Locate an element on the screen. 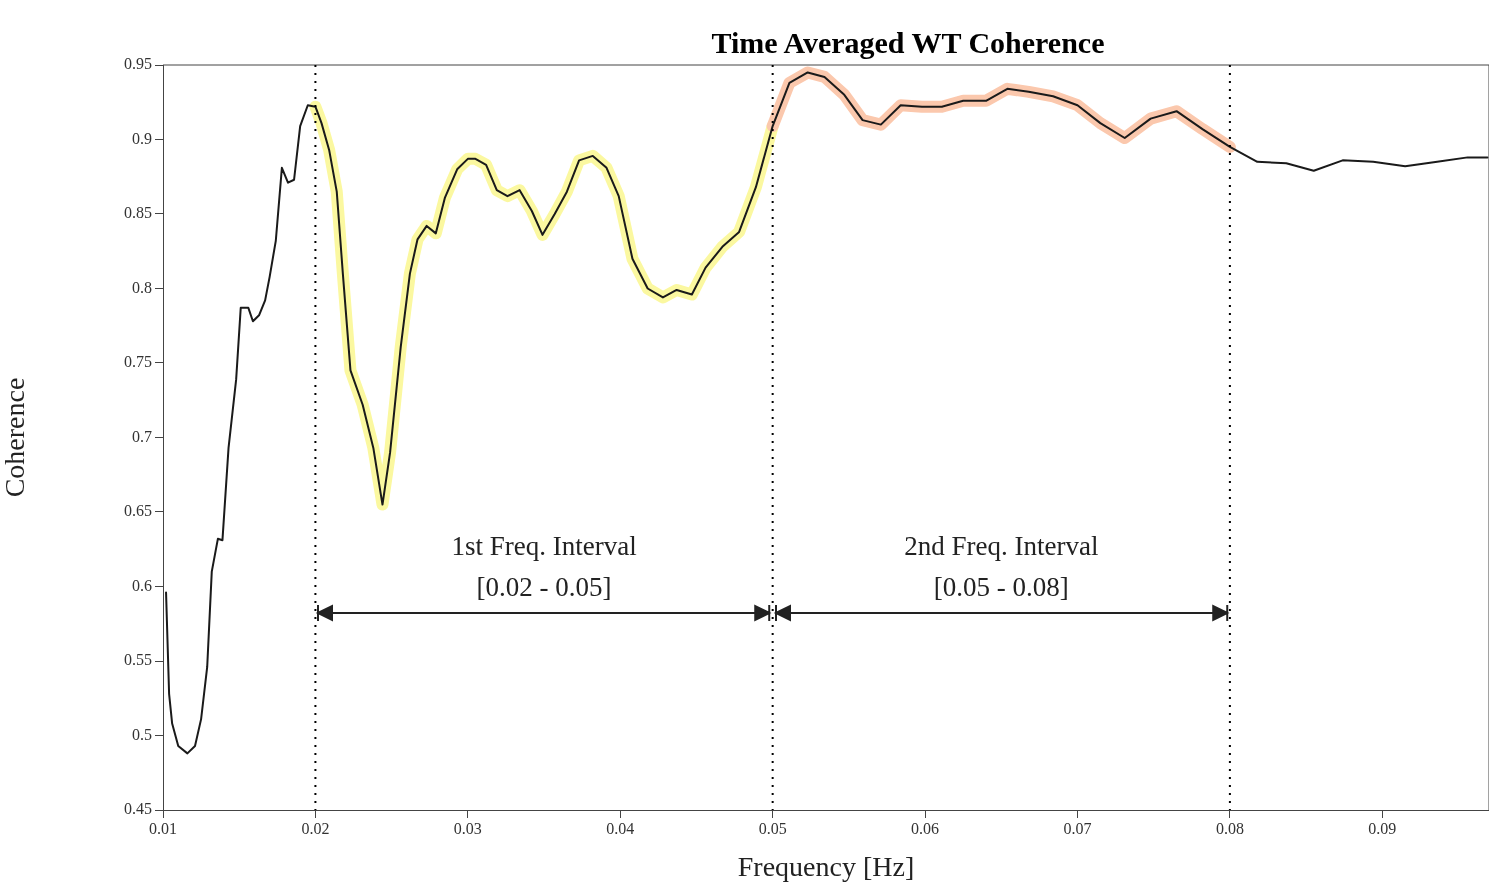 This screenshot has width=1489, height=893. x-axis-title: Frequency [Hz] is located at coordinates (826, 866).